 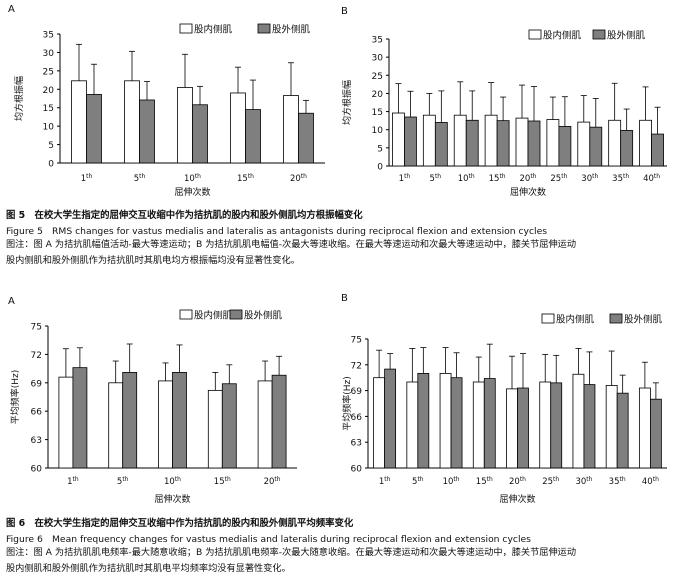 I want to click on y-tick-label: 35, so click(x=48, y=36).